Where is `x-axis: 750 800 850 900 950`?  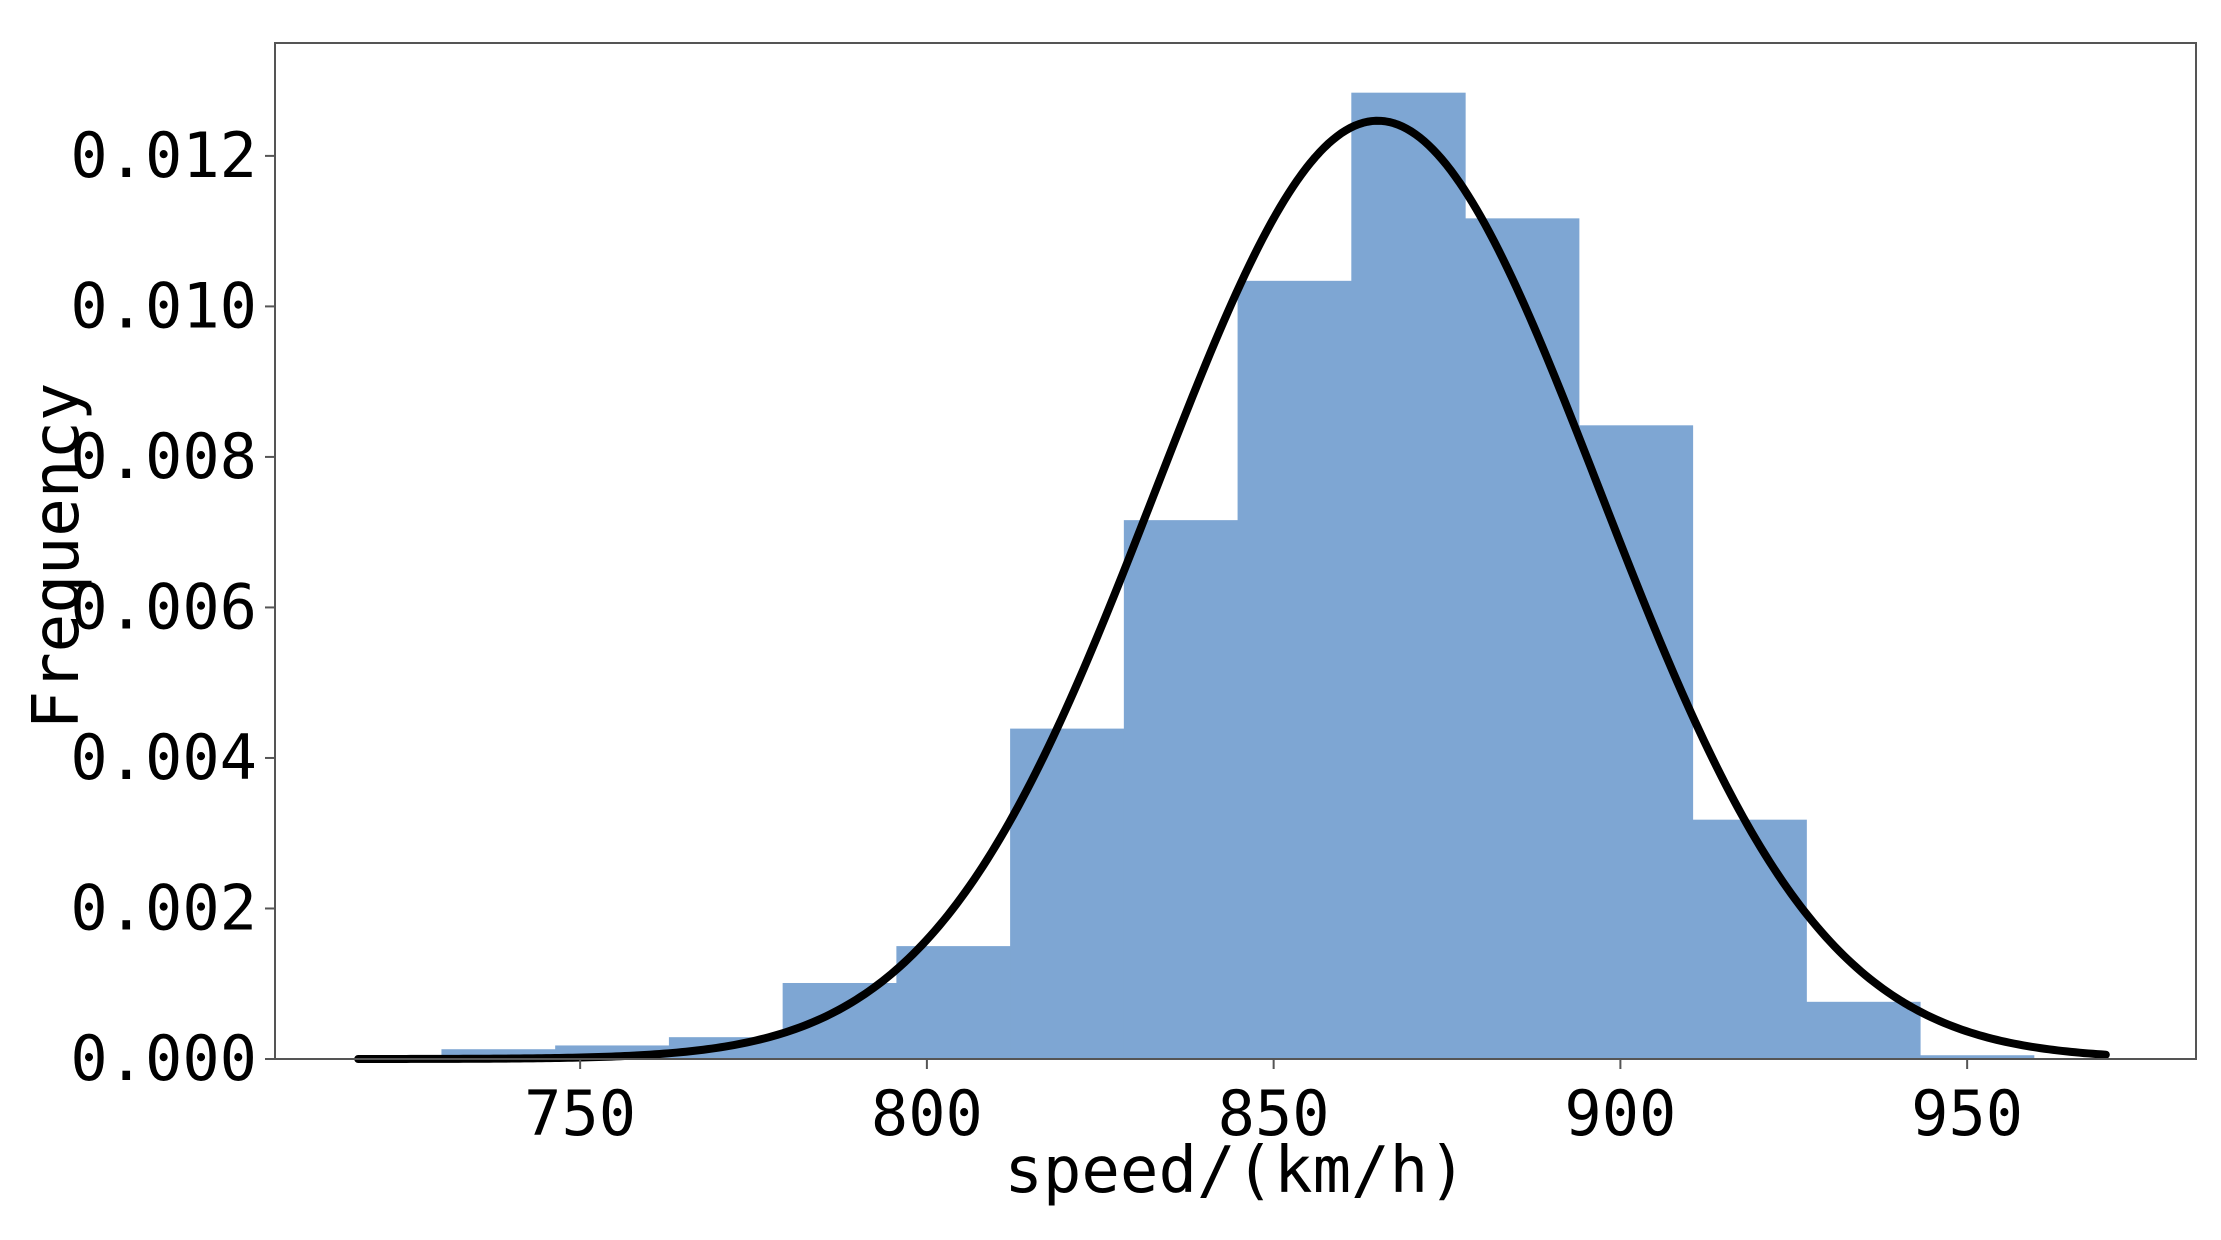 x-axis: 750 800 850 900 950 is located at coordinates (1273, 1104).